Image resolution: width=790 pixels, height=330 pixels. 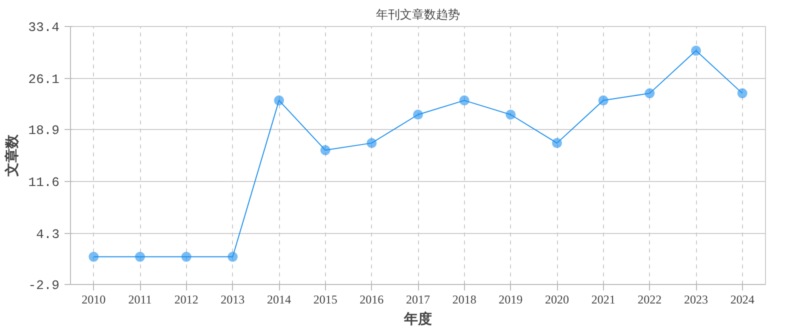 What do you see at coordinates (94, 299) in the screenshot?
I see `x-tick-label: 2010` at bounding box center [94, 299].